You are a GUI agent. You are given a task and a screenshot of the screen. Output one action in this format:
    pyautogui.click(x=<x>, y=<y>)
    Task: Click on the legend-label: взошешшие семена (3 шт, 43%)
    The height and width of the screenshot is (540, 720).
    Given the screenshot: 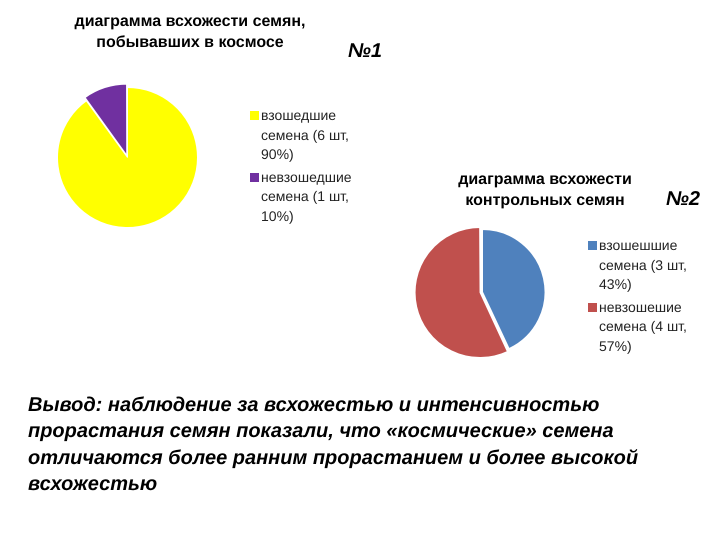 What is the action you would take?
    pyautogui.click(x=643, y=265)
    